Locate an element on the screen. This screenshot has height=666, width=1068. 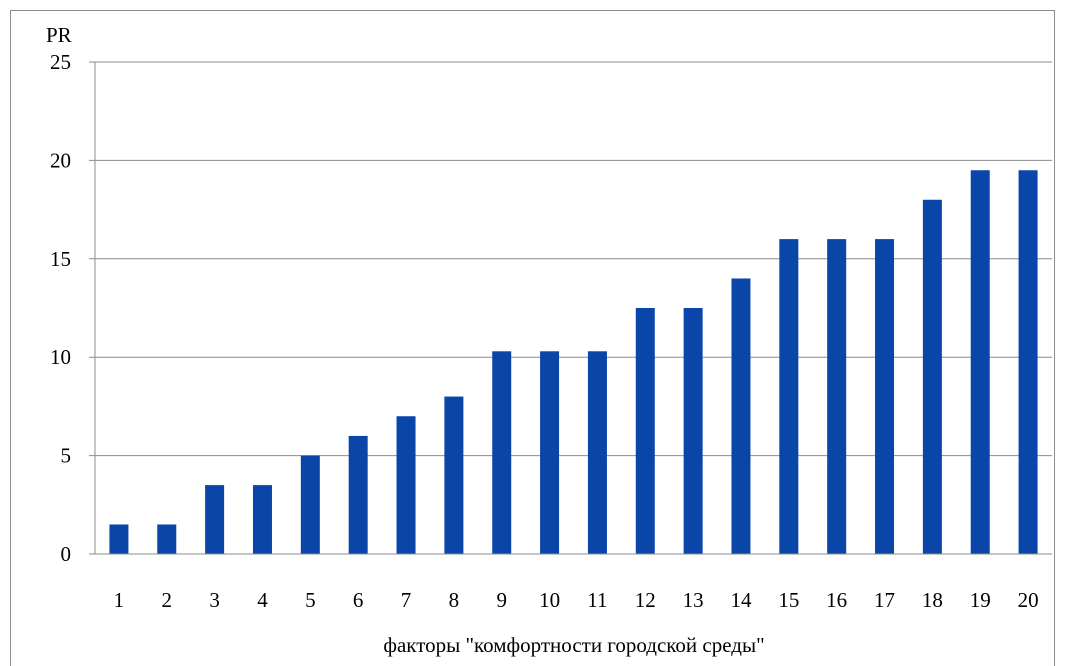
x-tick-label: 13 is located at coordinates (693, 600).